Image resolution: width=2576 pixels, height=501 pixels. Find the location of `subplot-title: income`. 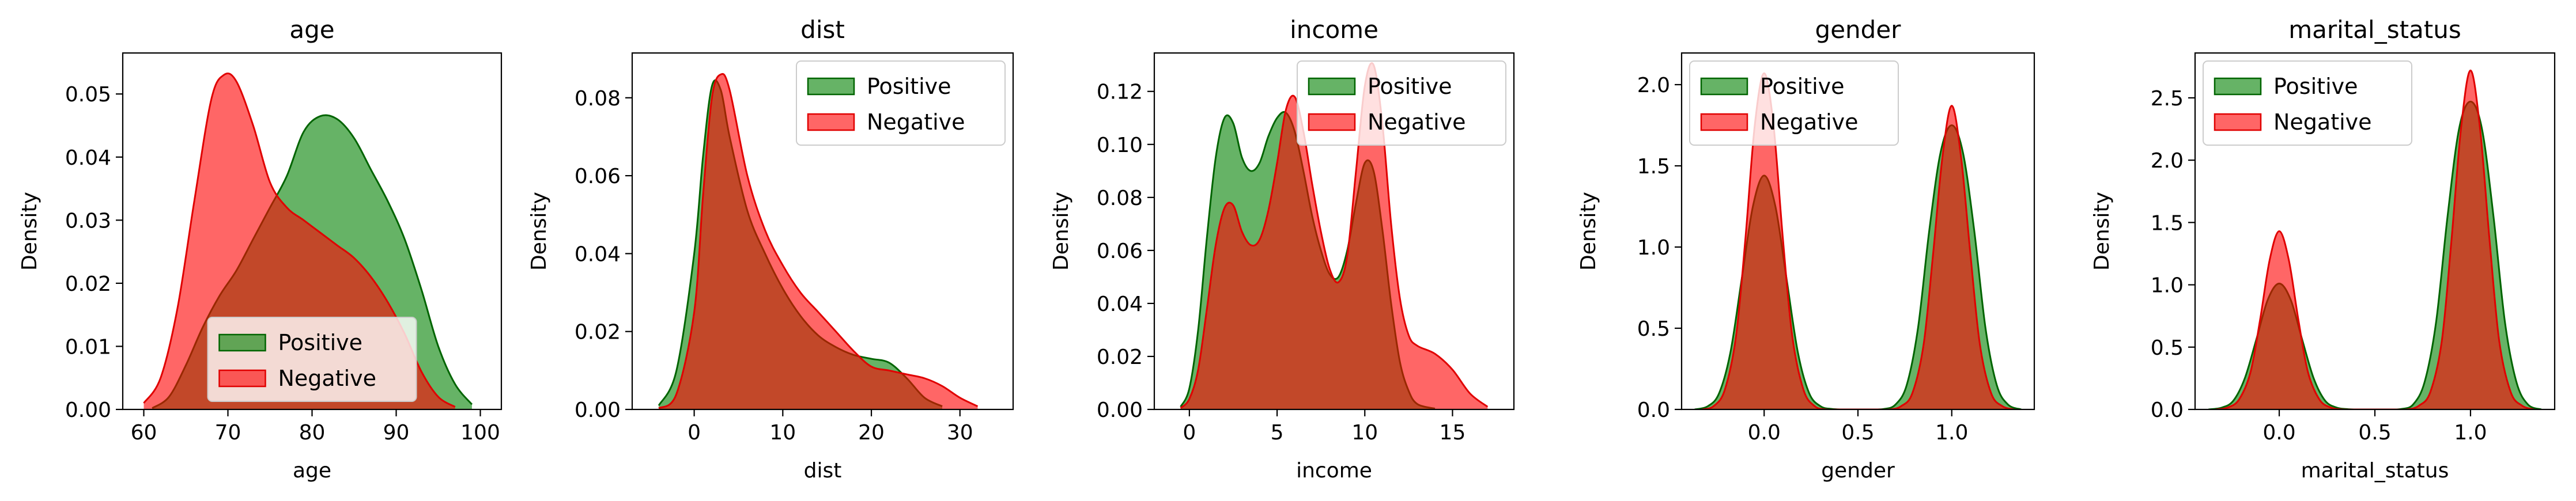

subplot-title: income is located at coordinates (1334, 30).